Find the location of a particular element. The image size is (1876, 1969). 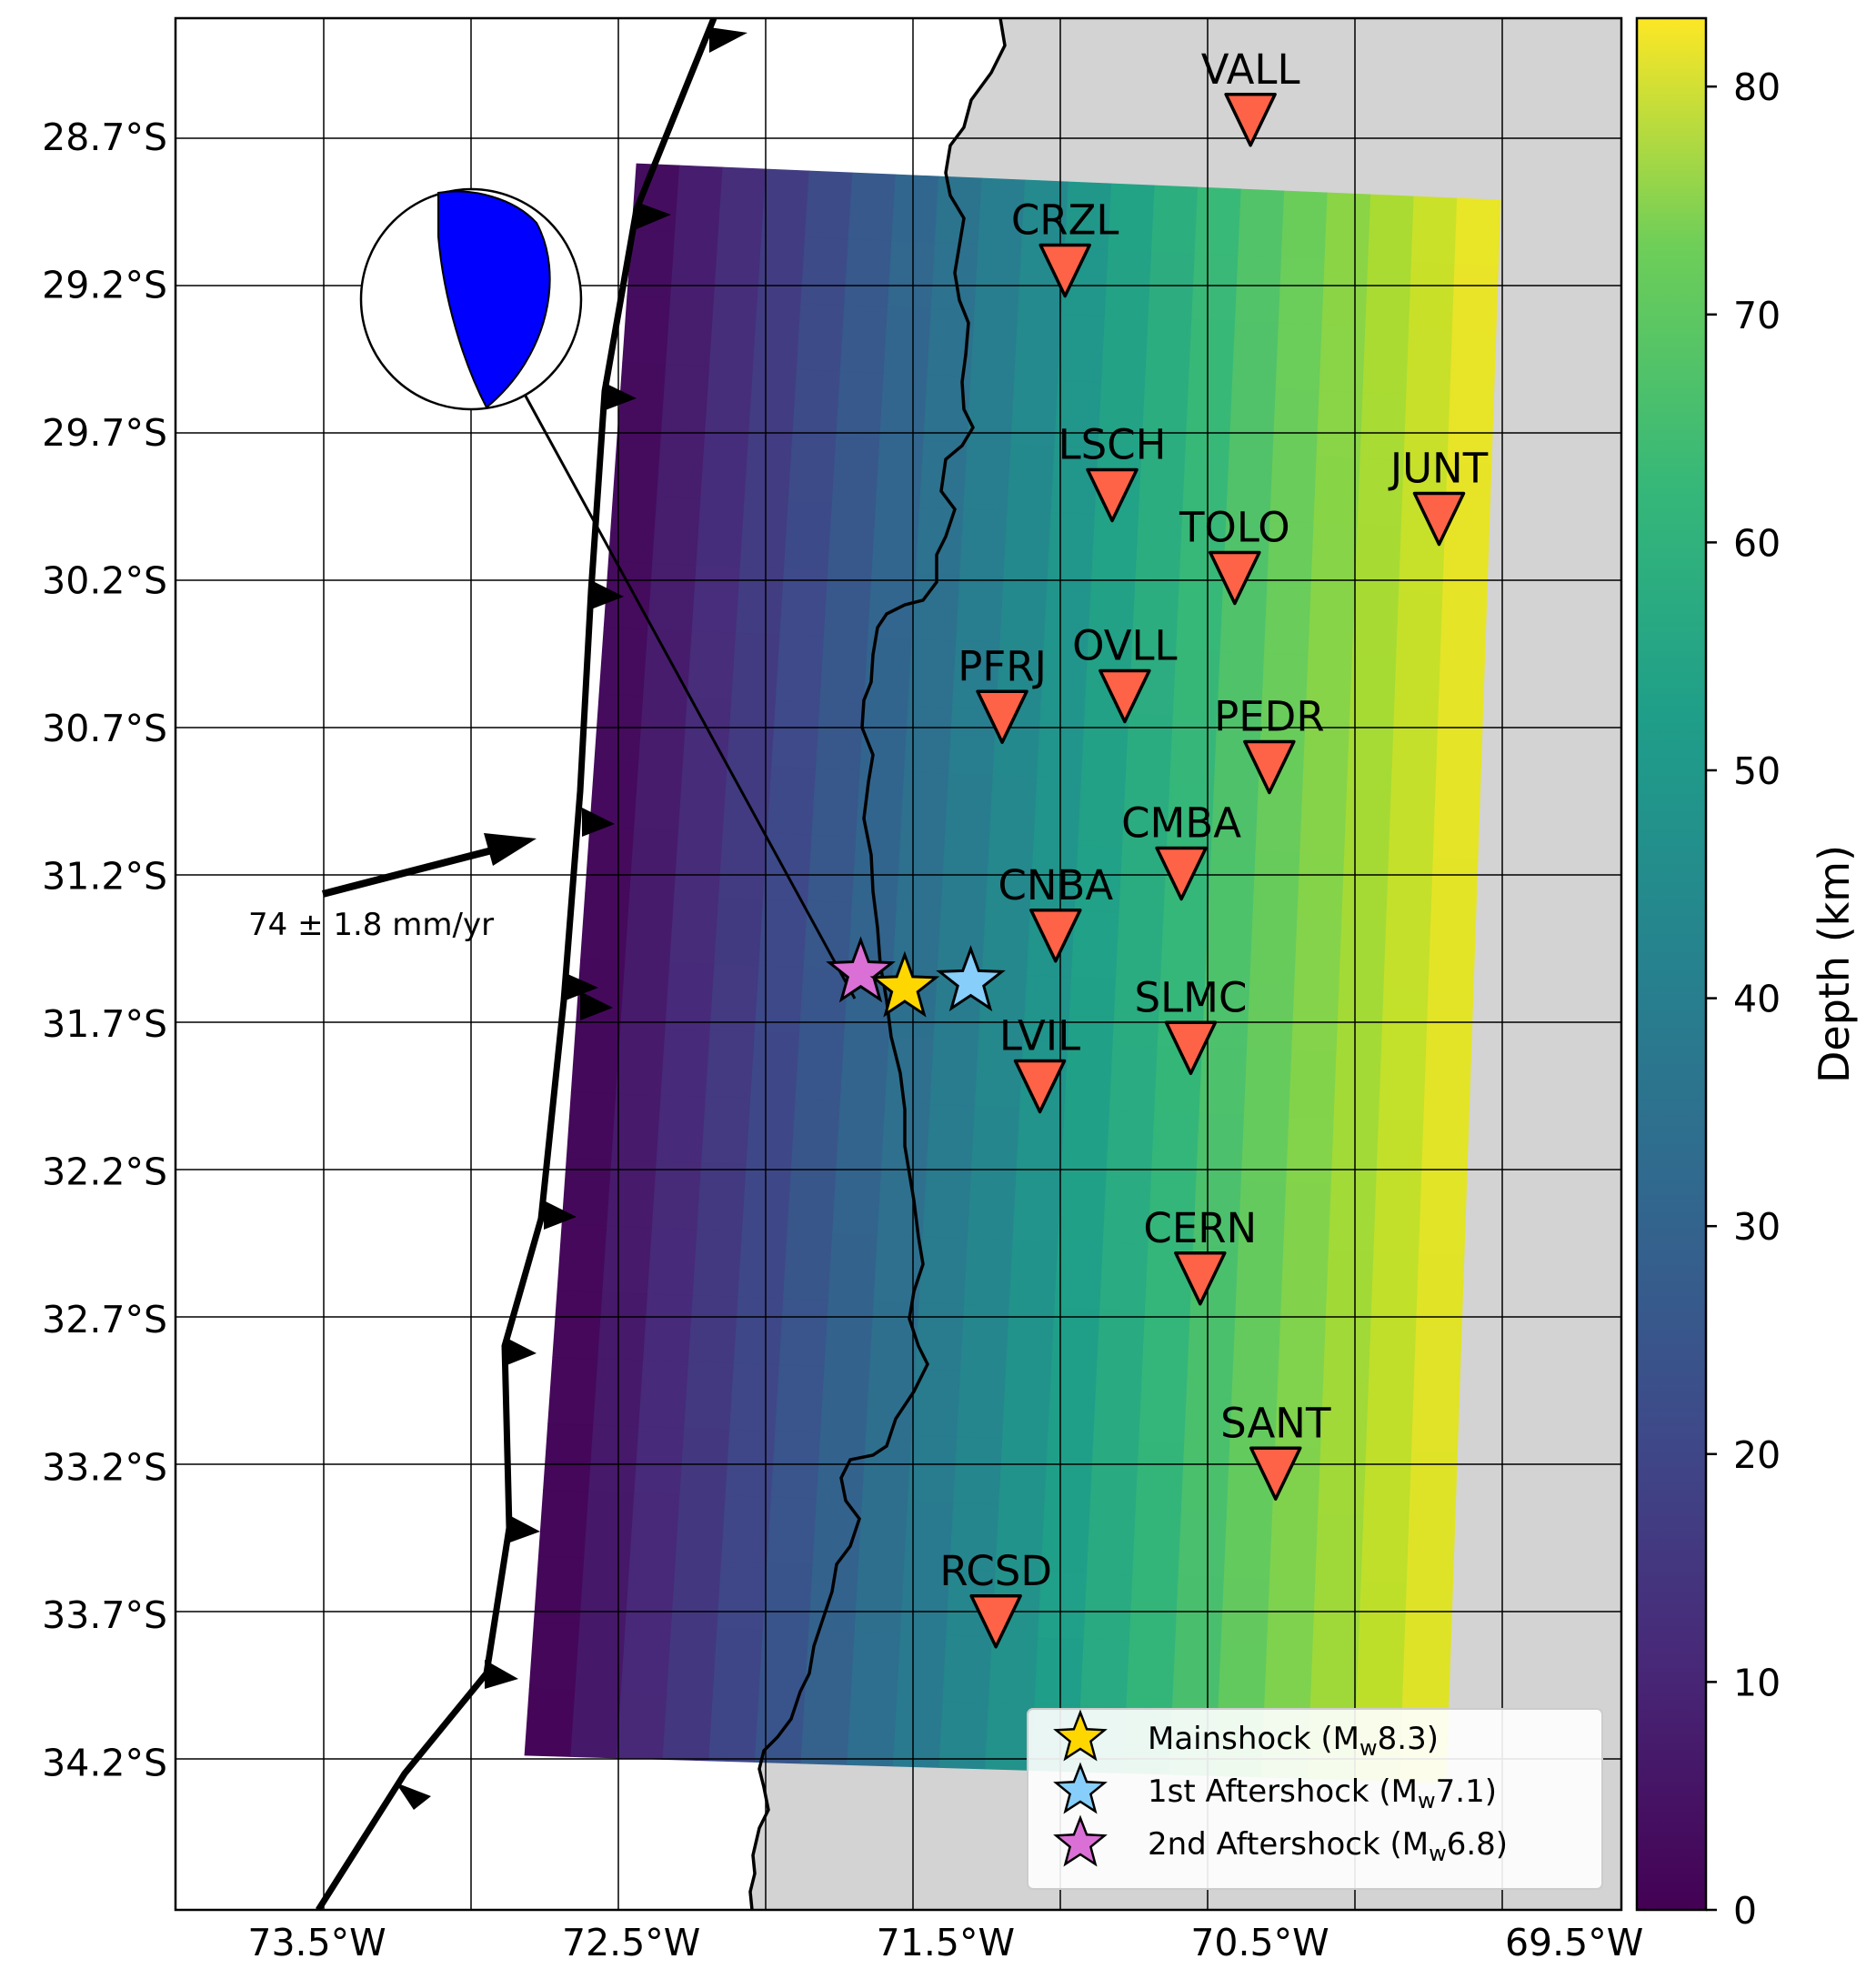

y-tick-label: 33.7°S is located at coordinates (104, 1615).